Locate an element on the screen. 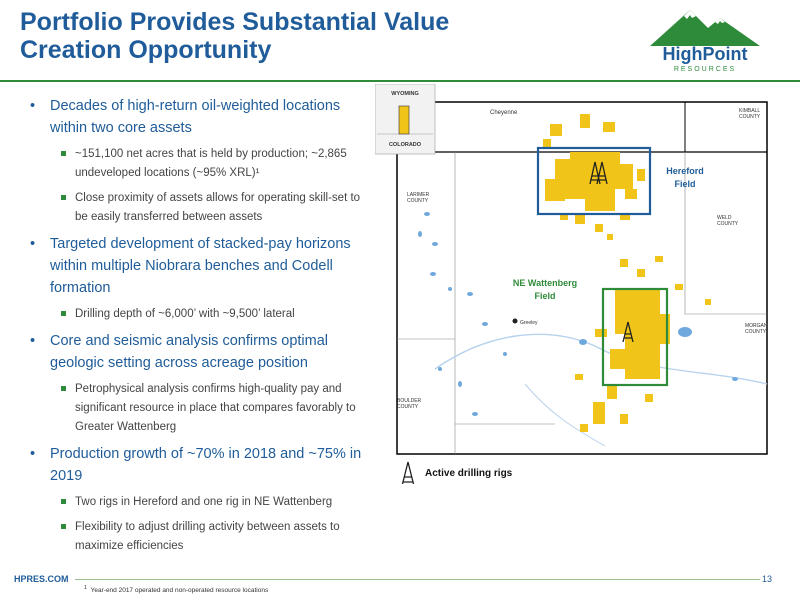 This screenshot has height=600, width=800. greeley-label: Greeley is located at coordinates (529, 323).